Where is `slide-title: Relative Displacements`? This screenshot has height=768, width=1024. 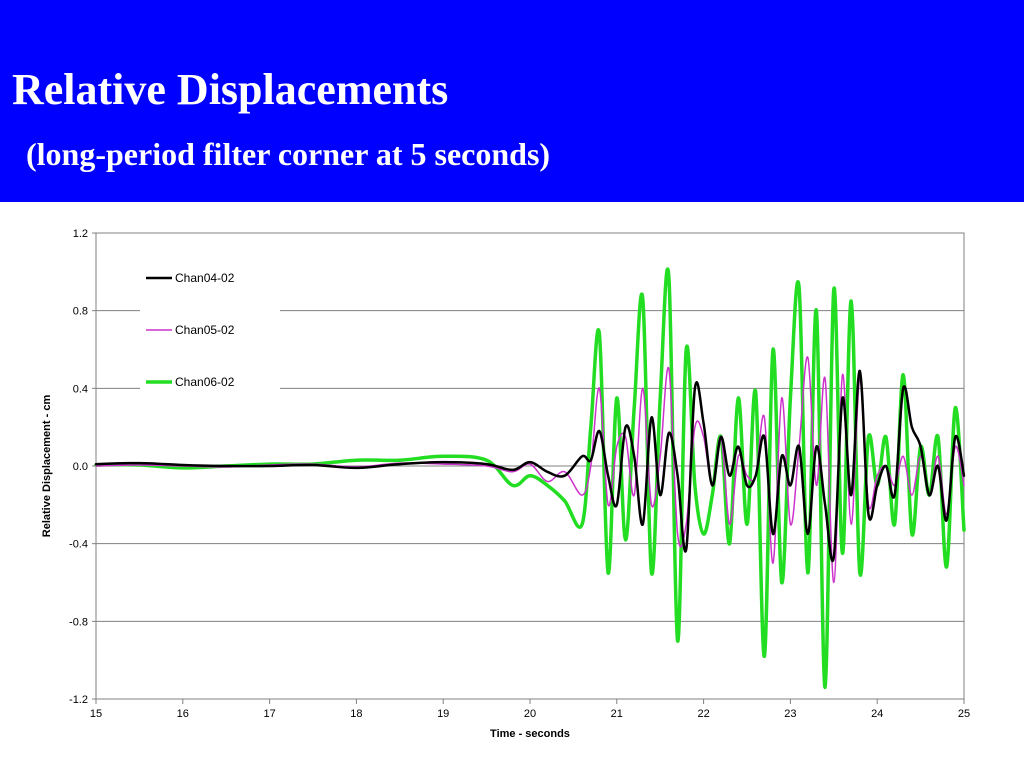
slide-title: Relative Displacements is located at coordinates (230, 89).